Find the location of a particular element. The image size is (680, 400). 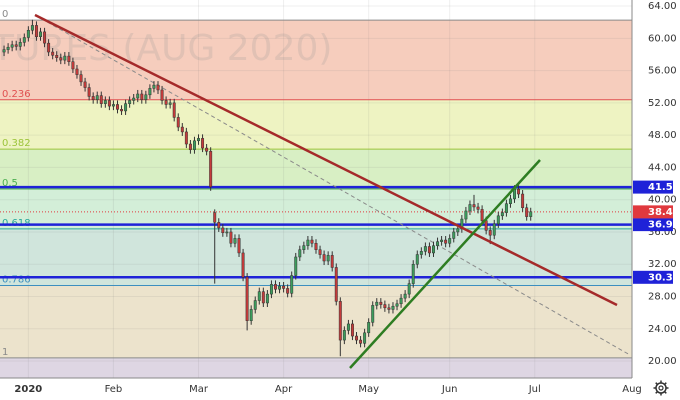

fib-label: 0.786 is located at coordinates (16, 280).